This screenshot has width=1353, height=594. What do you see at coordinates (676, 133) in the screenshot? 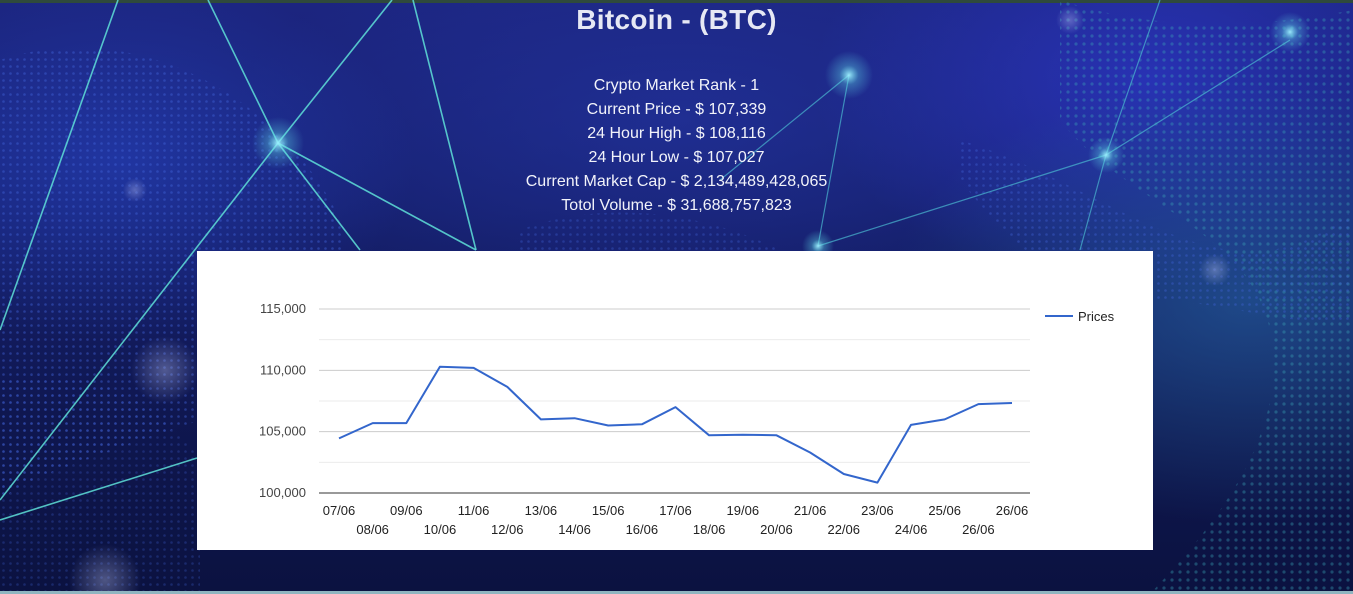
I see `stat-24h-high: 24 Hour High - $ 108,116` at bounding box center [676, 133].